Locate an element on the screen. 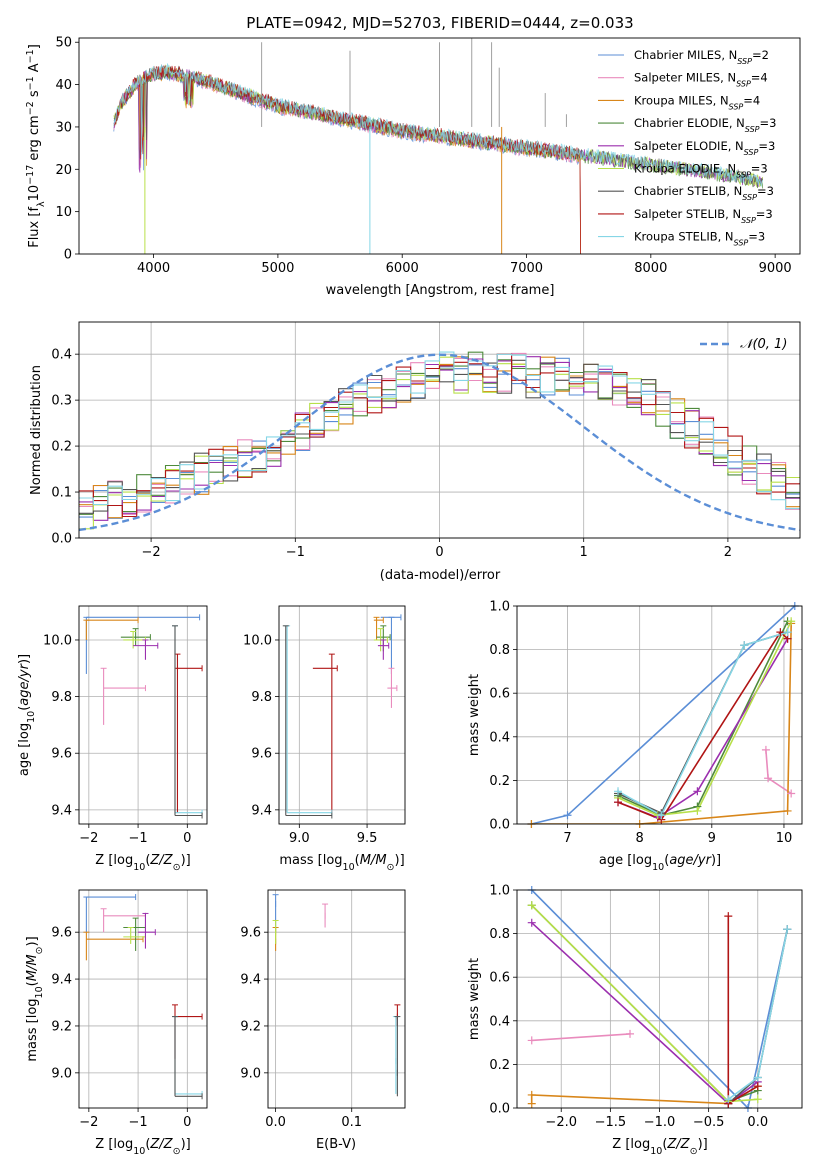 The height and width of the screenshot is (1170, 819). y-axis-label: Normed distribution is located at coordinates (36, 430).